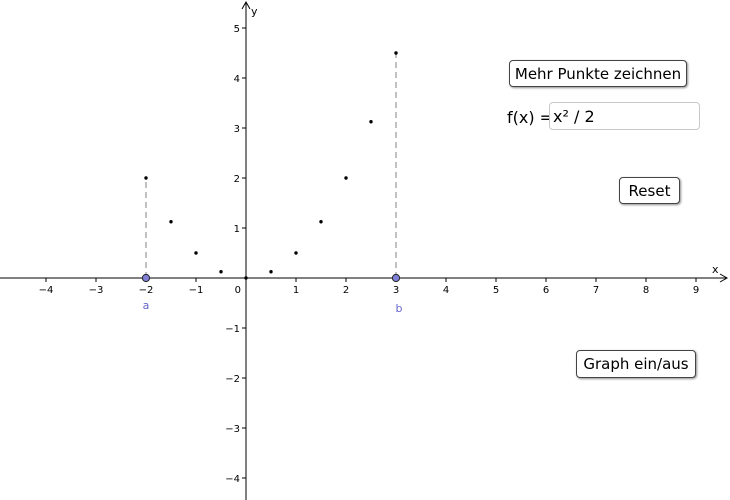 The image size is (730, 500). I want to click on y-axis-arrow, so click(246, 5).